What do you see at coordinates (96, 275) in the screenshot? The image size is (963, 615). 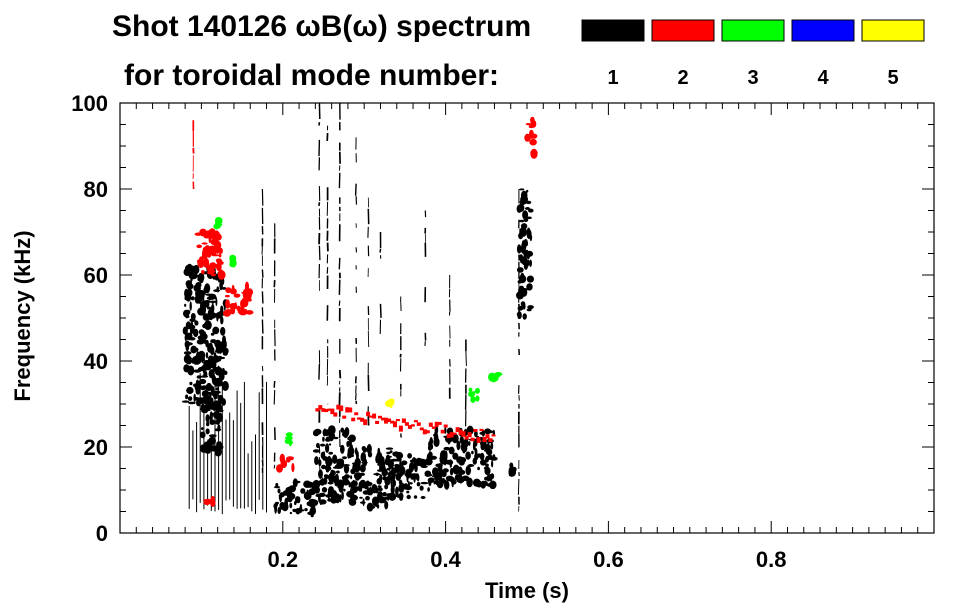 I see `y-tick-label: 60` at bounding box center [96, 275].